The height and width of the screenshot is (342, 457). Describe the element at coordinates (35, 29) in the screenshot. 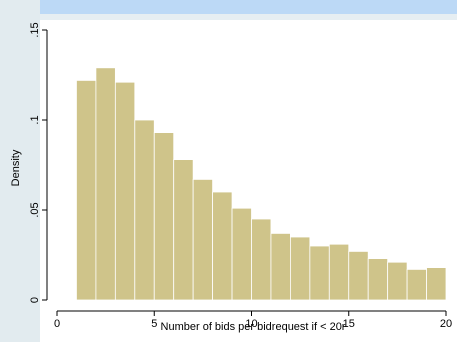

I see `y-tick-label: .15` at that location.